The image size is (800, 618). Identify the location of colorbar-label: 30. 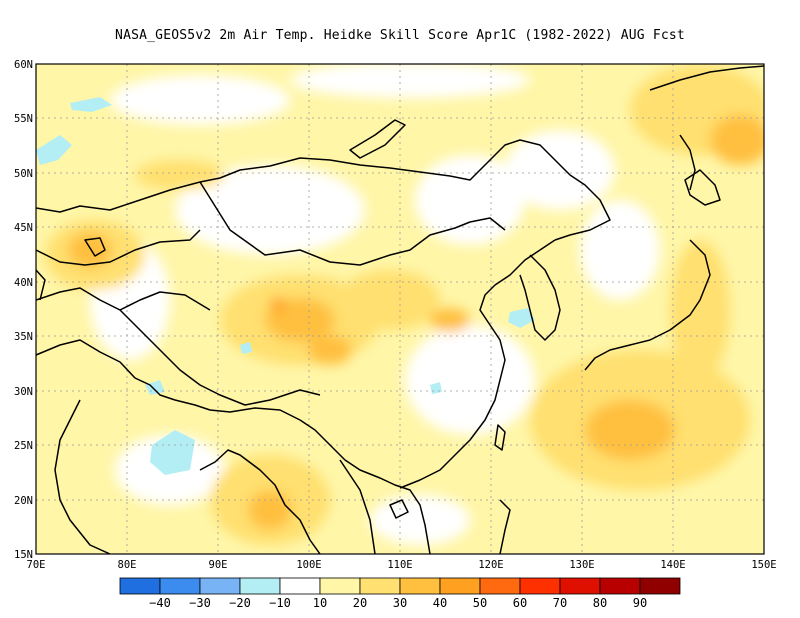
(400, 603).